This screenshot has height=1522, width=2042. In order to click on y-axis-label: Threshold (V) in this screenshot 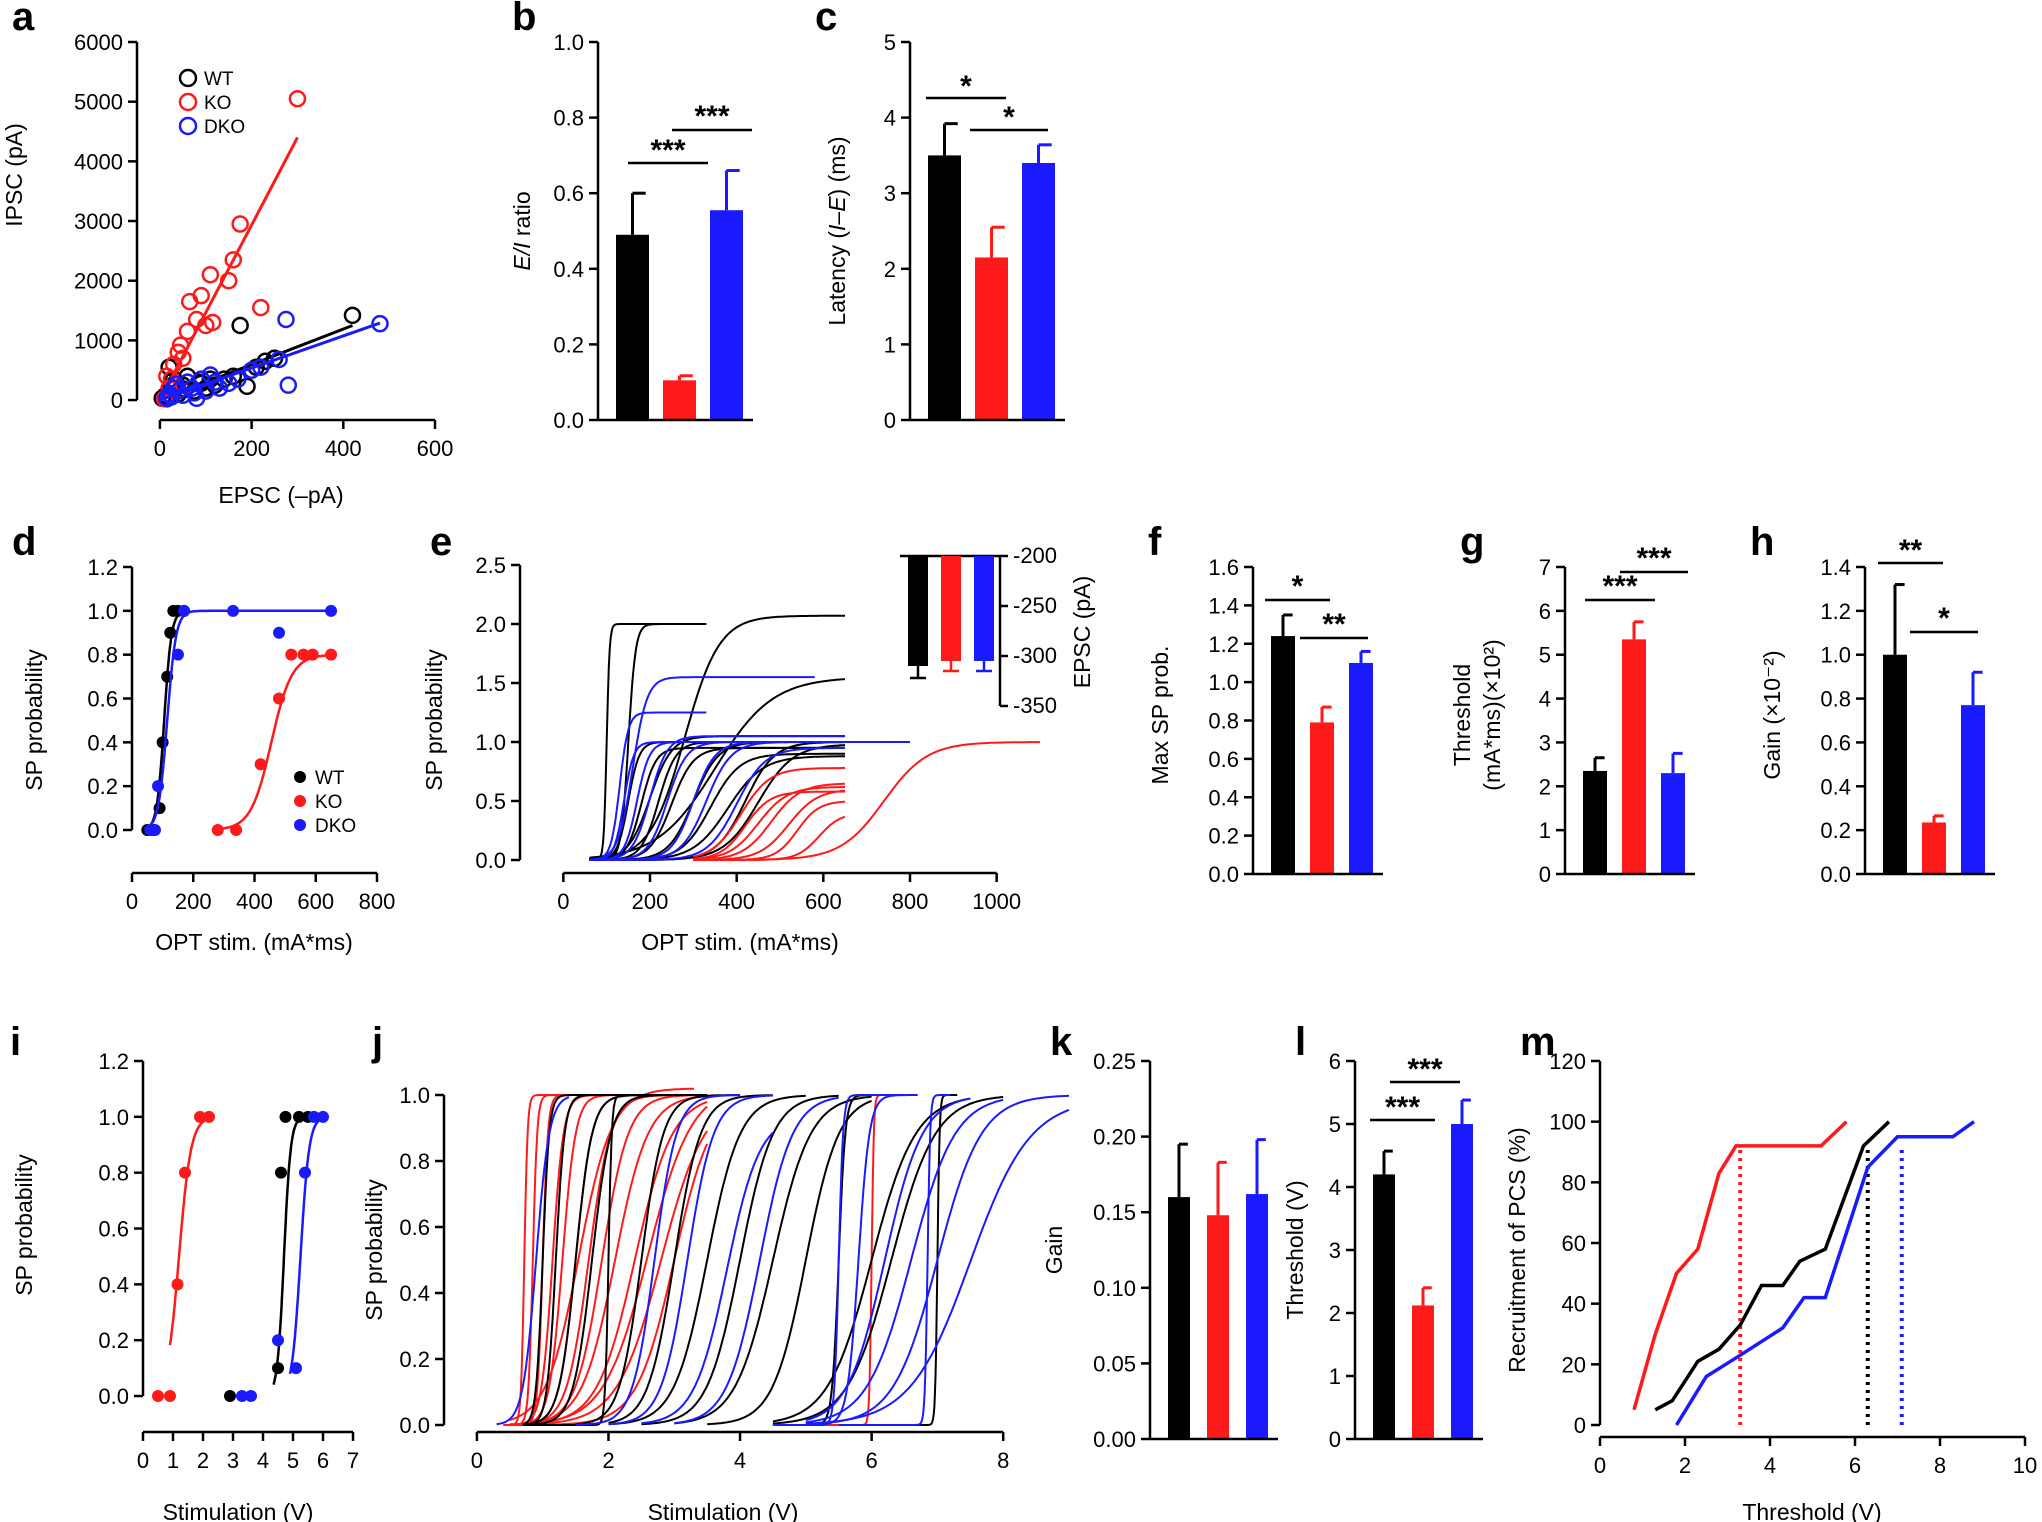, I will do `click(1295, 1249)`.